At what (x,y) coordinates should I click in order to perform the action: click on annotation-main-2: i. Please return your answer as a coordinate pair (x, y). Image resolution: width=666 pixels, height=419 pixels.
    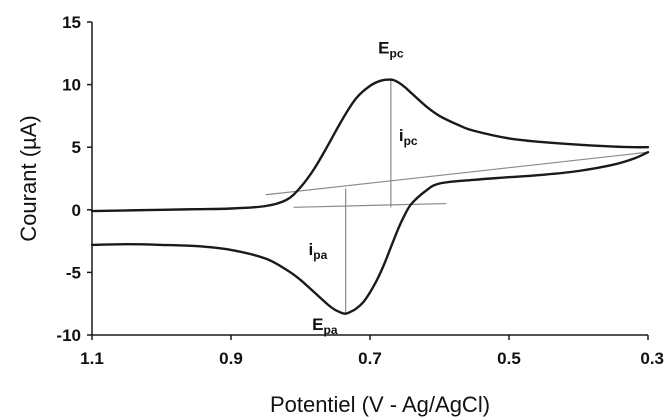
    Looking at the image, I should click on (311, 249).